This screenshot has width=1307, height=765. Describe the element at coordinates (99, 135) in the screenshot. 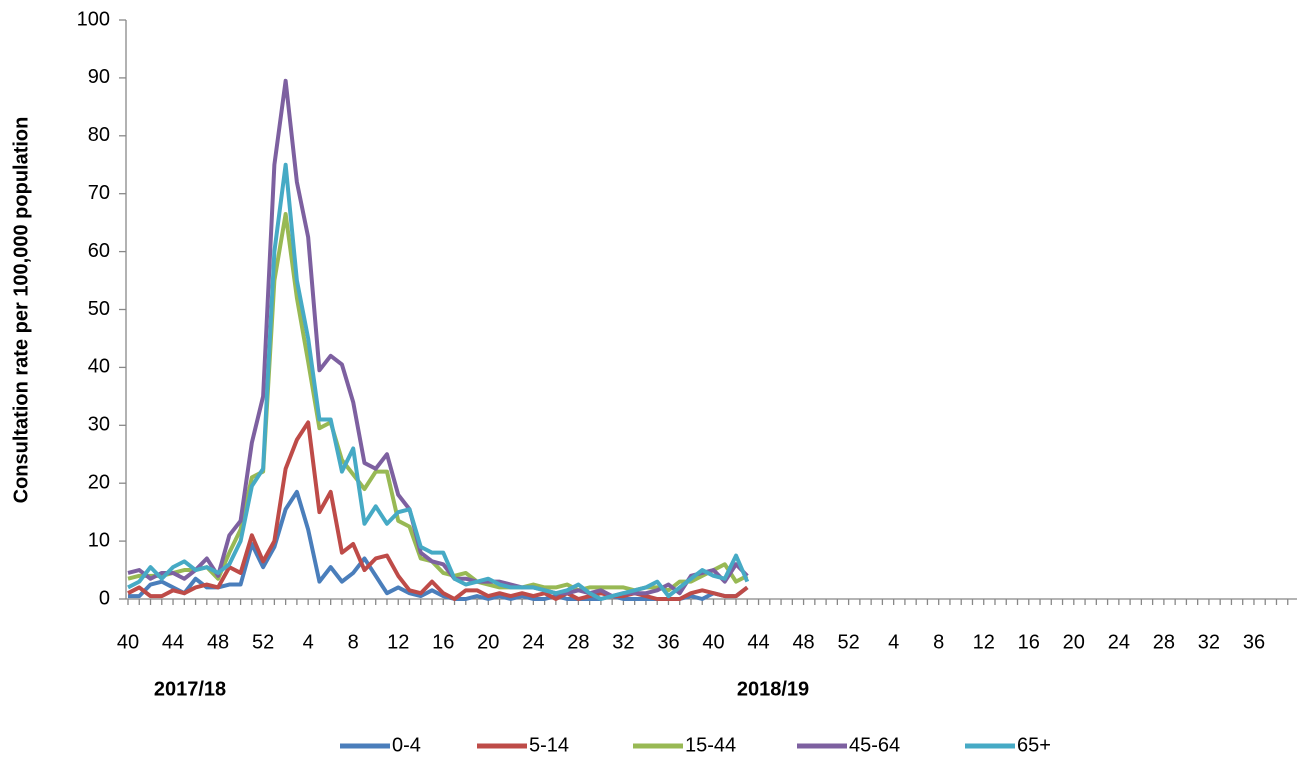

I see `y-tick-label: 80` at that location.